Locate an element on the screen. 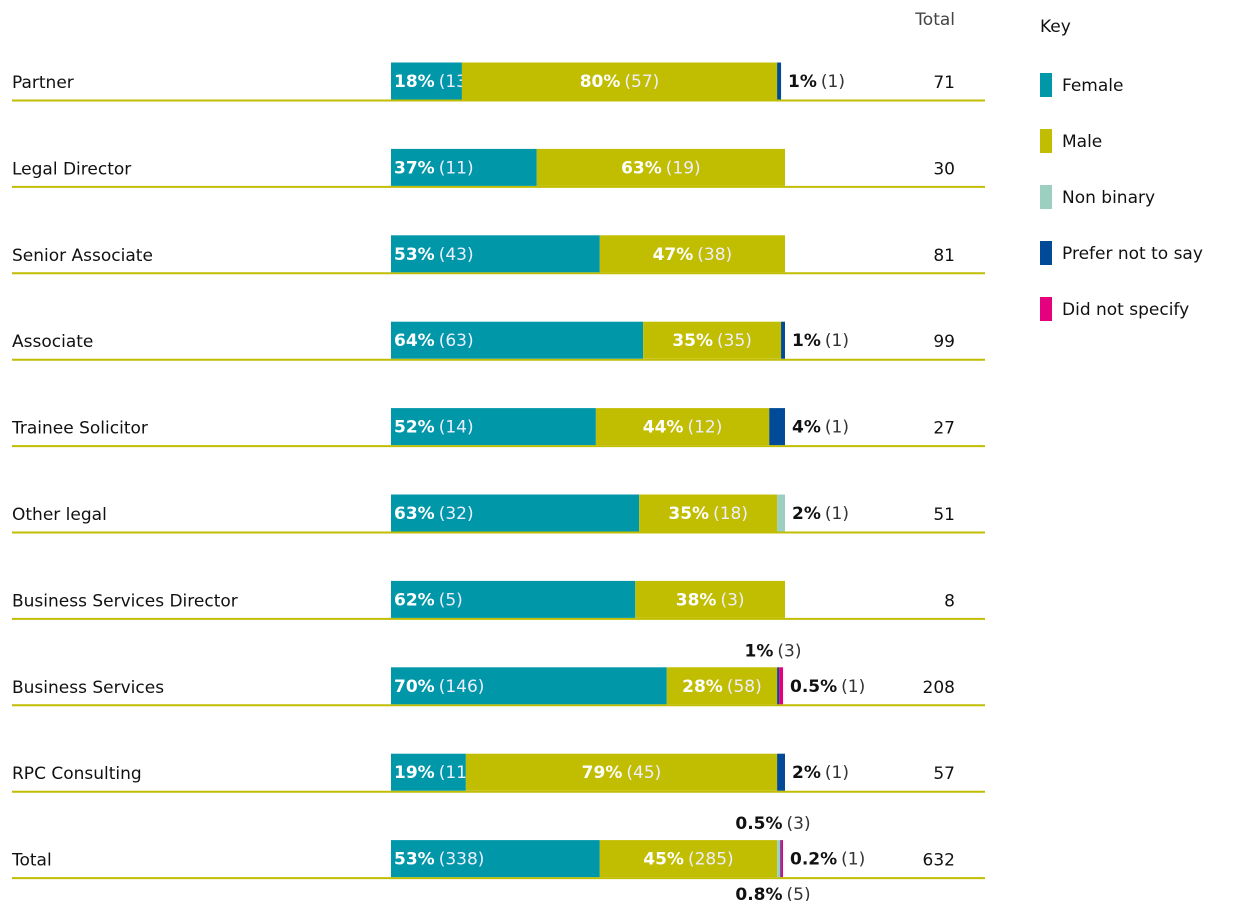 This screenshot has width=1246, height=901. segment-label: 19% (11) is located at coordinates (434, 773).